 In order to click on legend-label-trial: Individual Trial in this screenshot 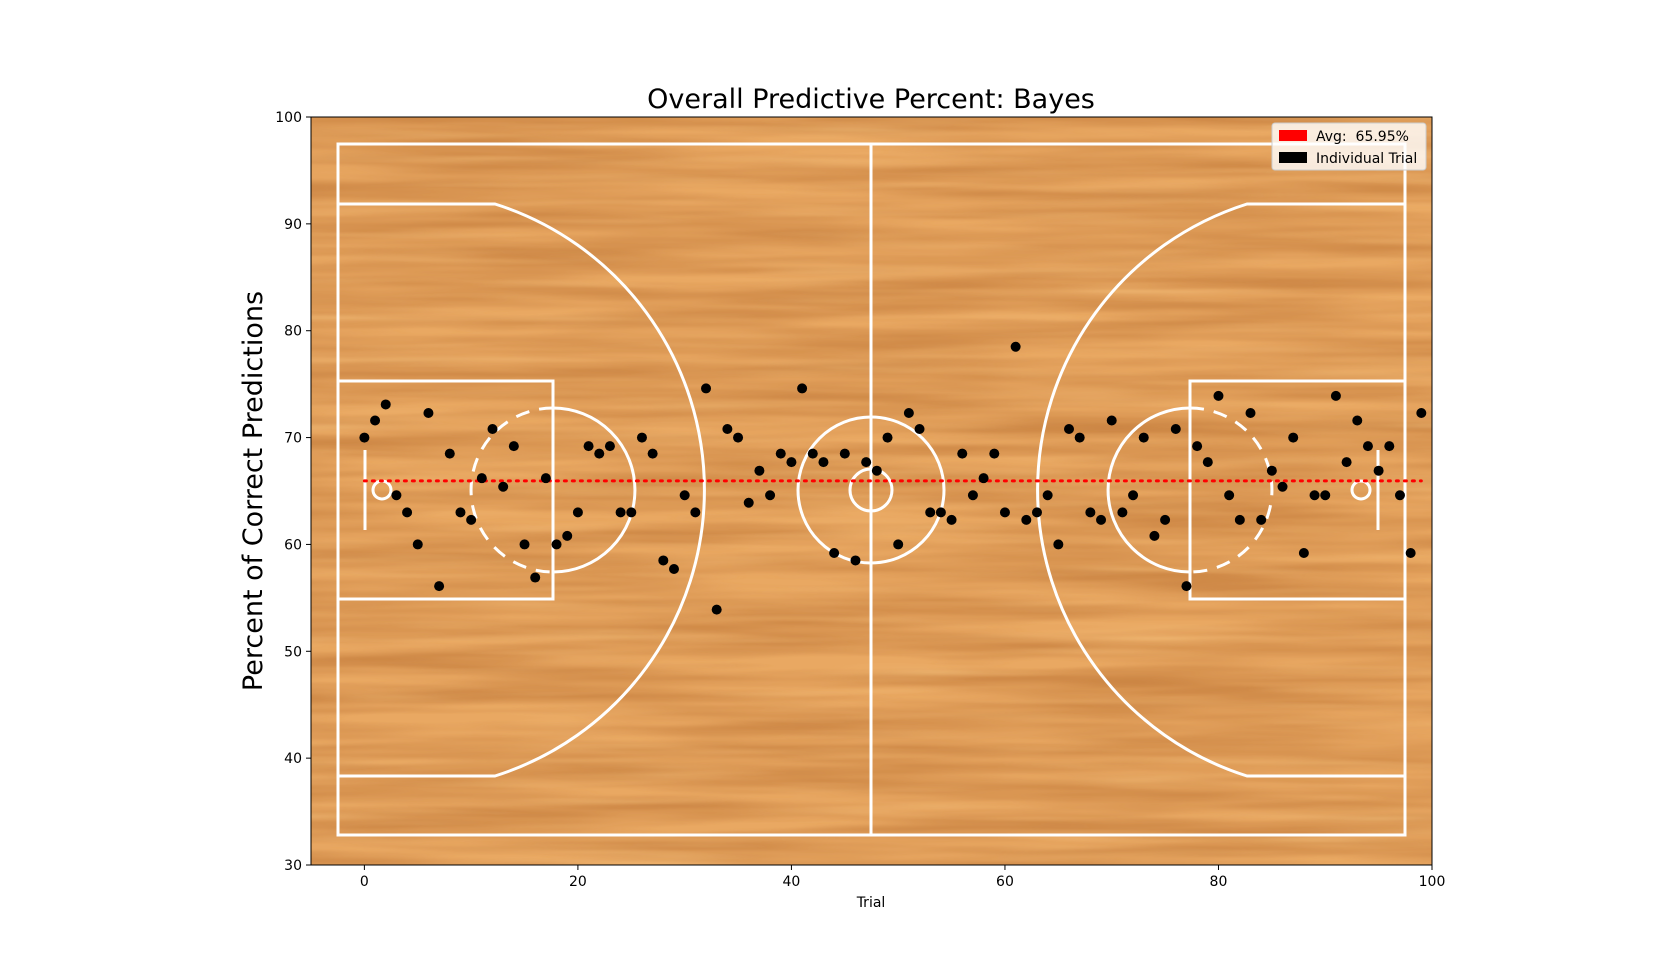, I will do `click(1366, 159)`.